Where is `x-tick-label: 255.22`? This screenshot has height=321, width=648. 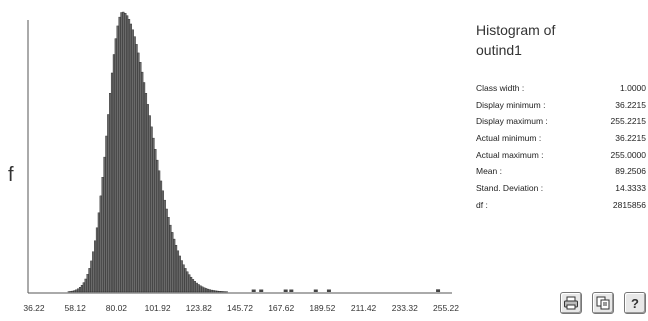 x-tick-label: 255.22 is located at coordinates (446, 308).